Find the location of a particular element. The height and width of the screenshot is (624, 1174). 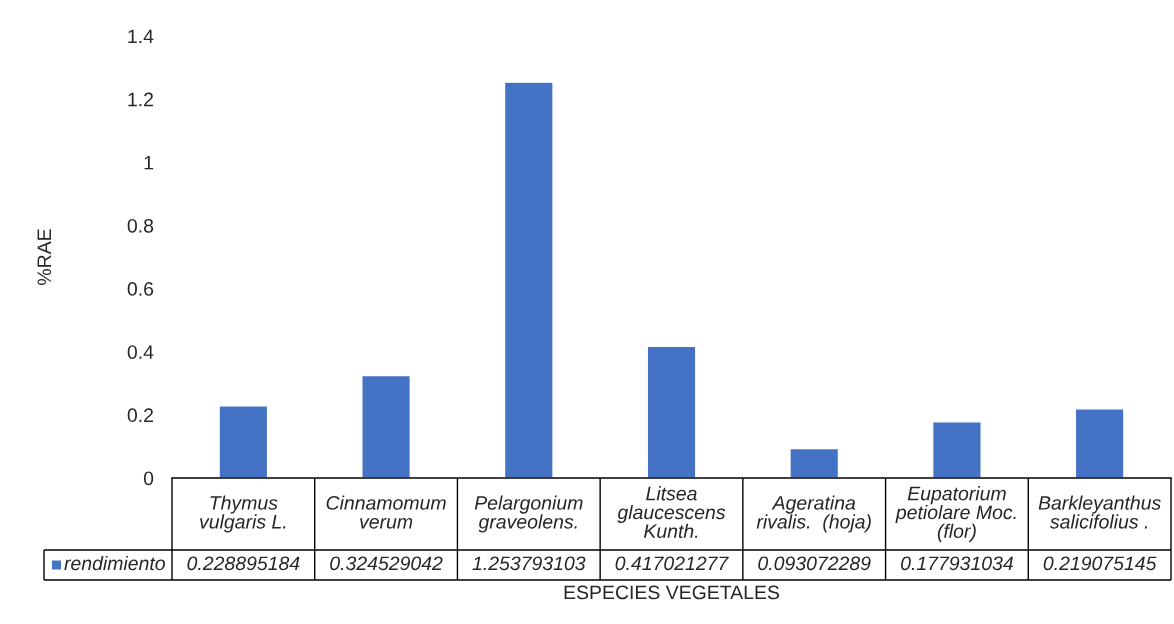

x-axis-title: ESPECIES VEGETALES is located at coordinates (672, 592).